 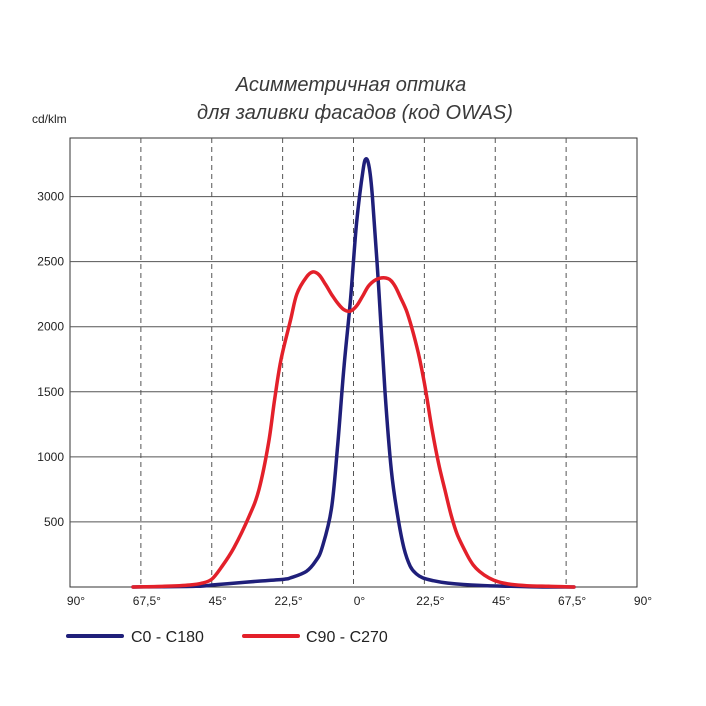 I want to click on y-tick-label: 500, so click(x=54, y=522).